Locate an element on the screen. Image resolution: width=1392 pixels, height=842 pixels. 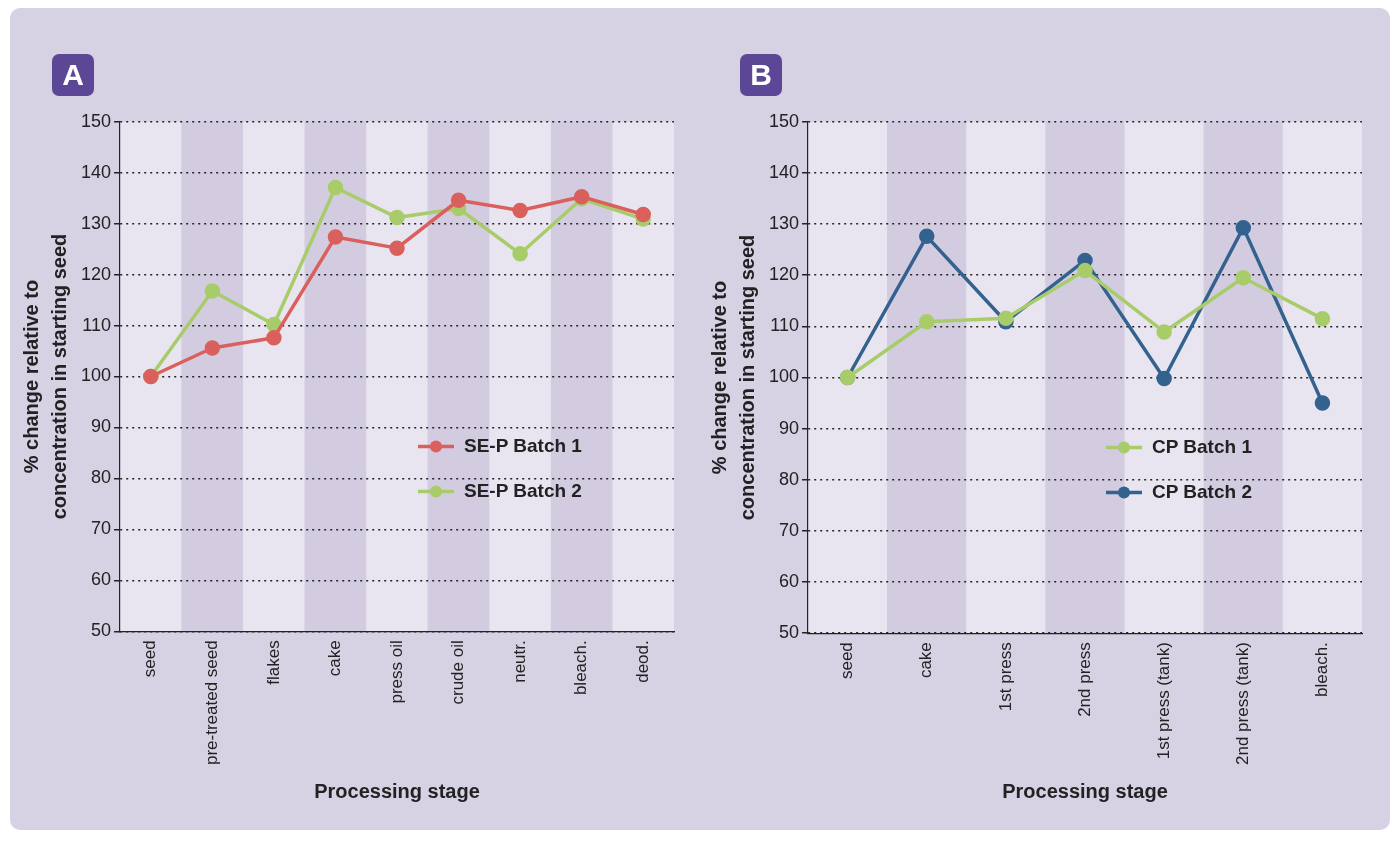
x-tick-label: 1st press (tank) is located at coordinates (1163, 701).